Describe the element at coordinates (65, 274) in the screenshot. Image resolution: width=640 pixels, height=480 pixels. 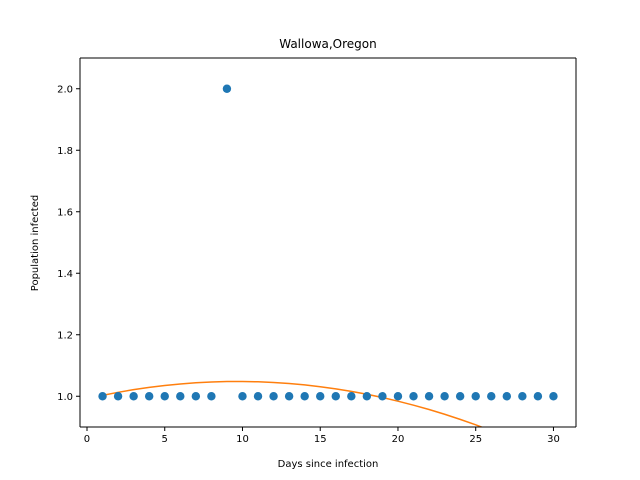
I see `y-tick-label: 1.4` at that location.